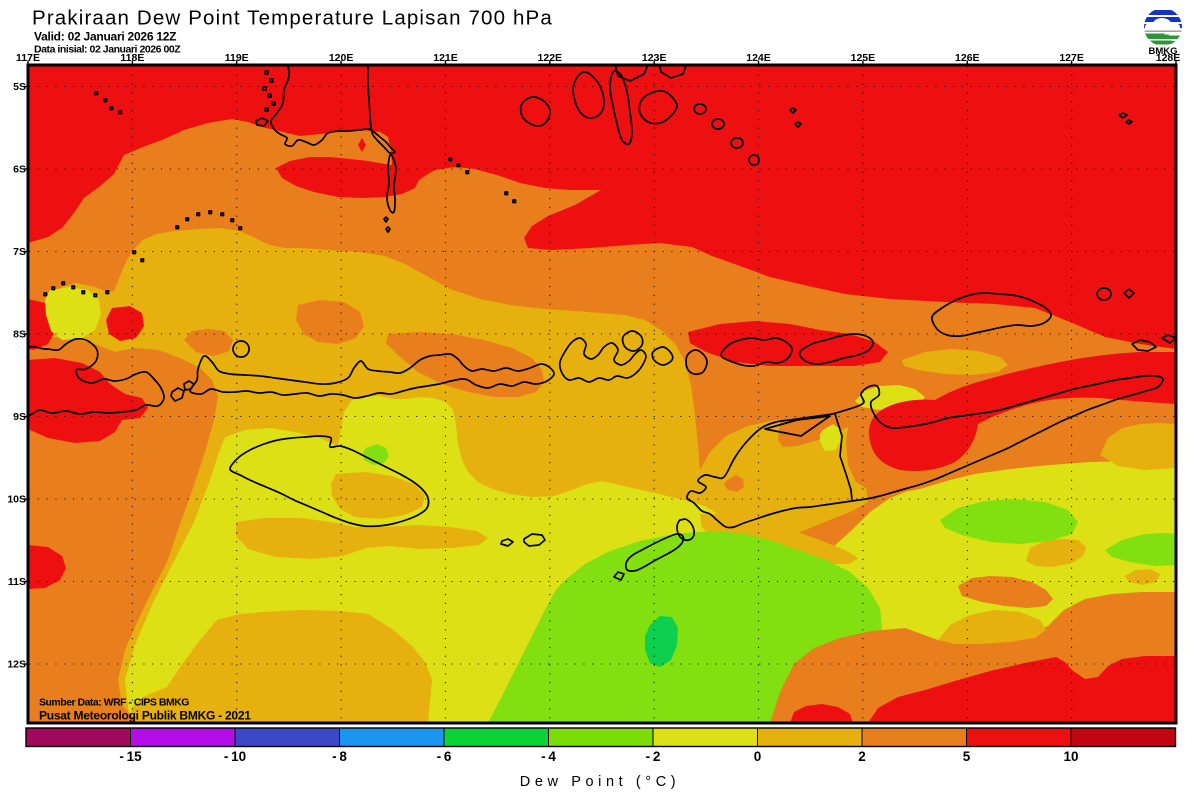 The image size is (1200, 800). Describe the element at coordinates (600, 782) in the screenshot. I see `svg-text: Dew Point (°C)` at that location.